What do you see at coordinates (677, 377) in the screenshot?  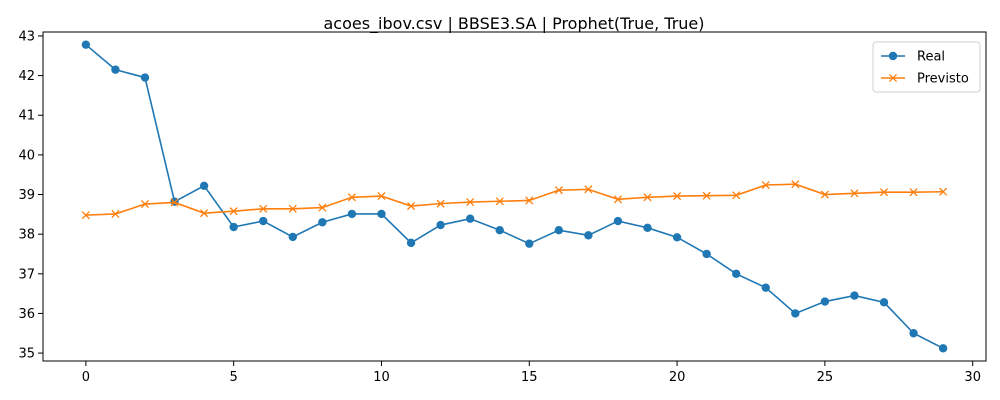 I see `x-tick-label: 20` at bounding box center [677, 377].